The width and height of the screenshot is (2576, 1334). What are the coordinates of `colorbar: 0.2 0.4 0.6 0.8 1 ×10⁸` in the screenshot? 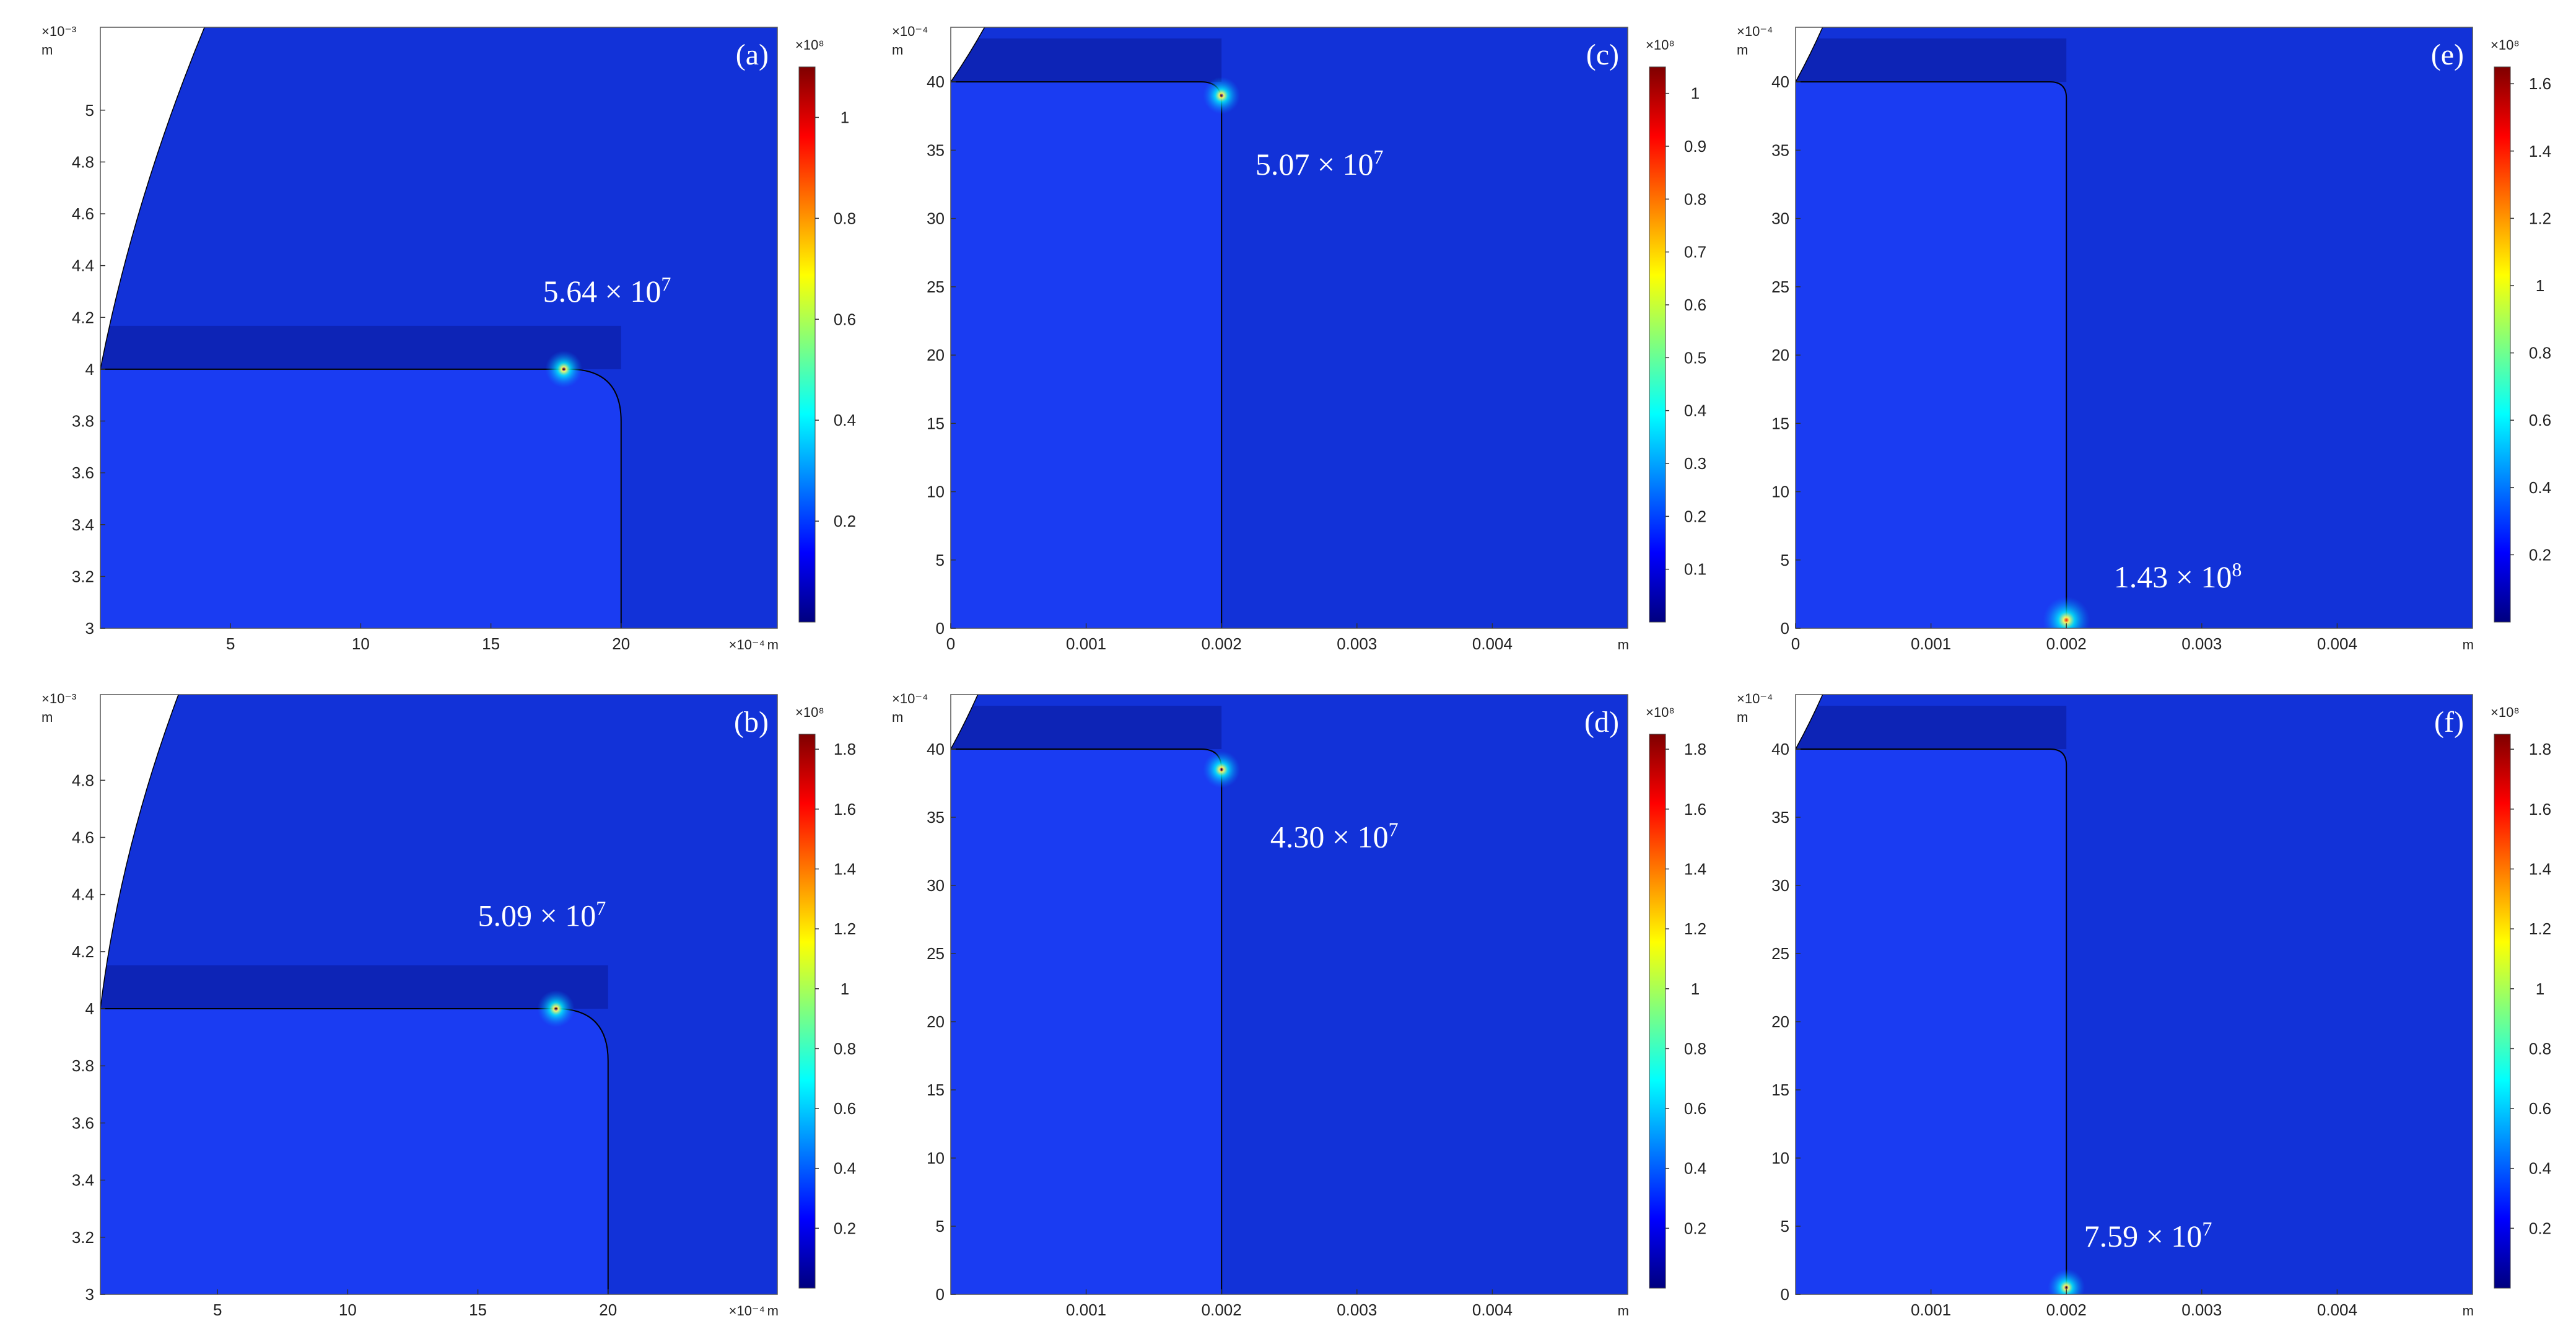 It's located at (825, 330).